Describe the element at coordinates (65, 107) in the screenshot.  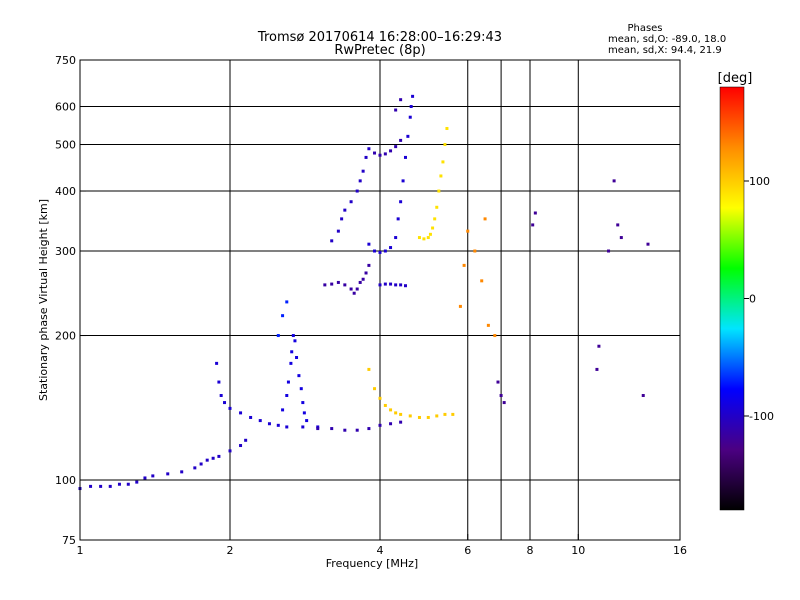
I see `y-tick-label: 600` at that location.